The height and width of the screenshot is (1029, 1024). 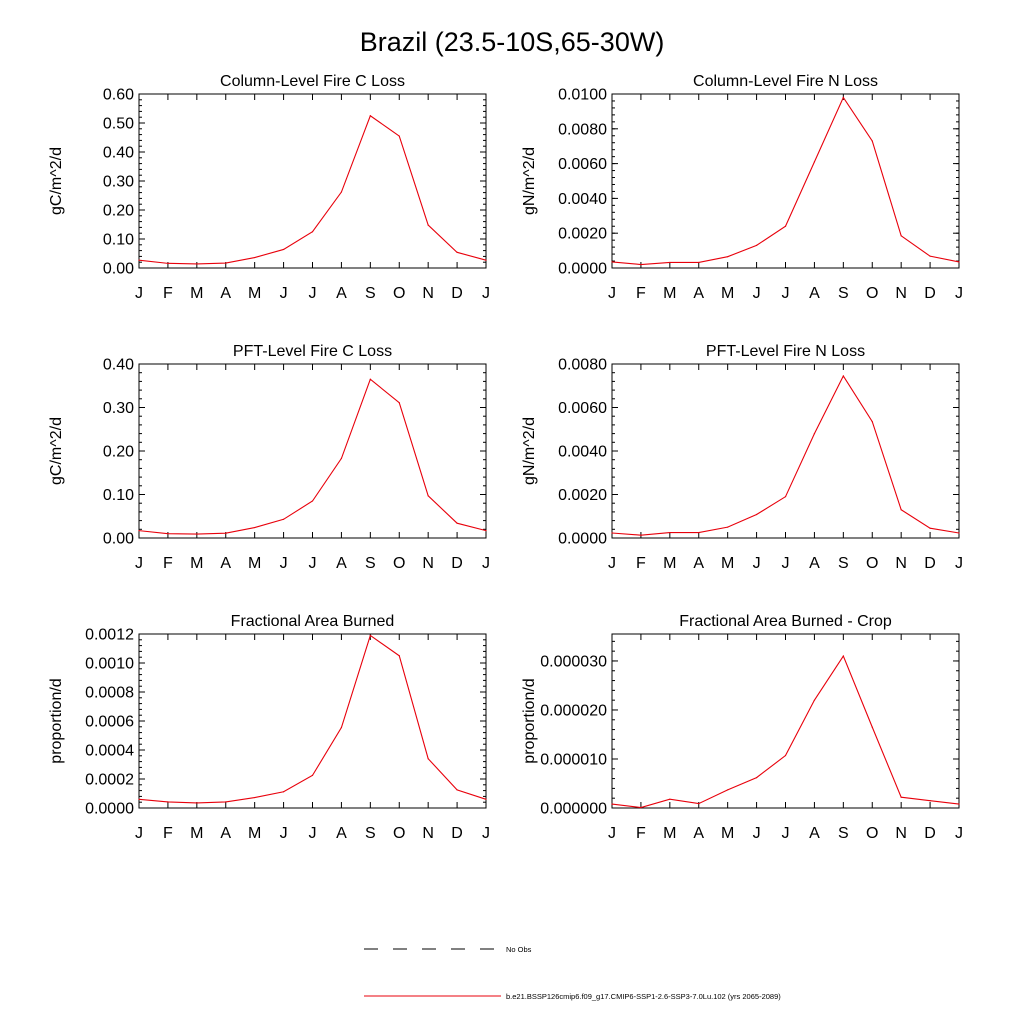 I want to click on y-tick-label: 0.0006, so click(x=109, y=722).